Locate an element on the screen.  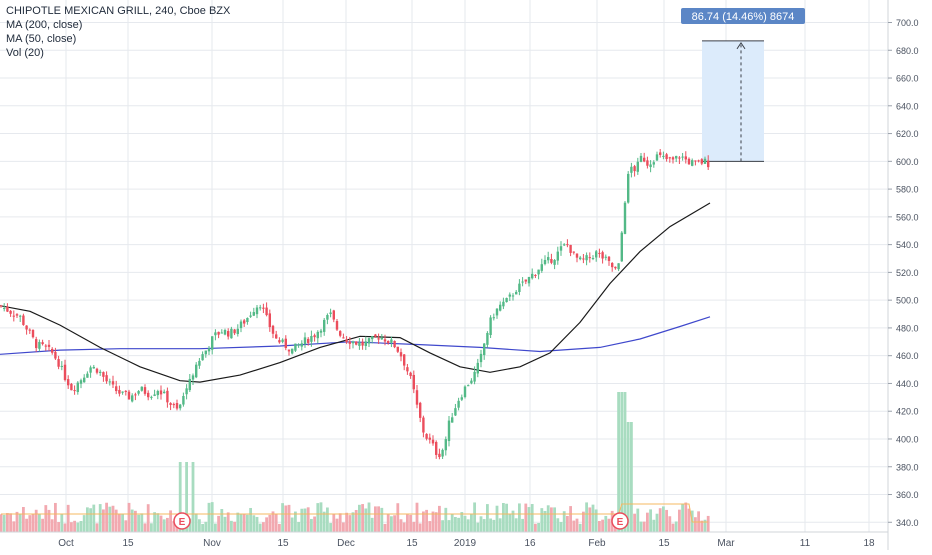
measure-box is located at coordinates (733, 101).